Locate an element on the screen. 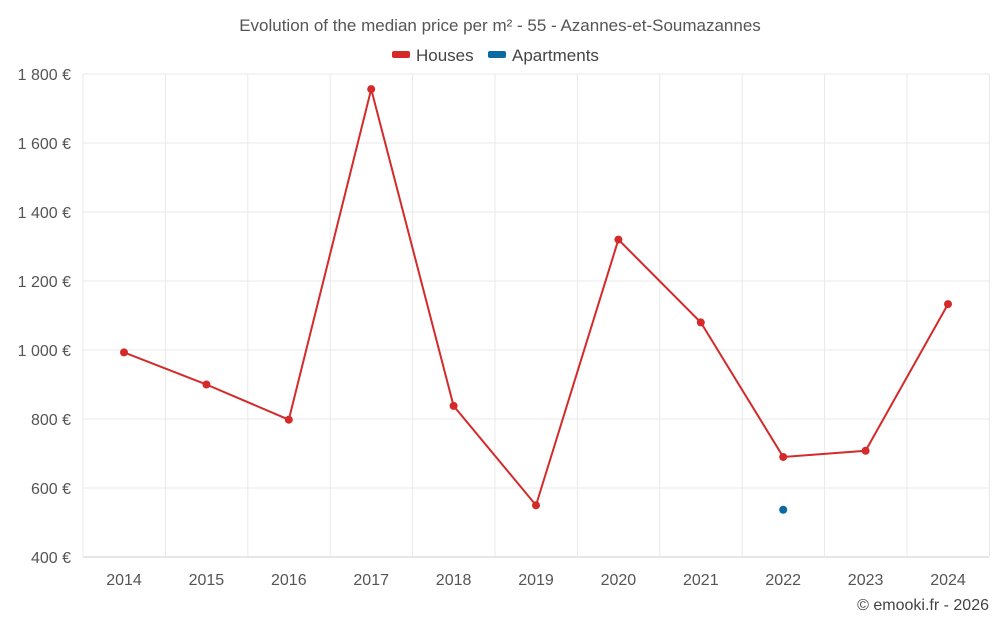 Image resolution: width=1000 pixels, height=625 pixels. x-tick-label: 2018 is located at coordinates (454, 580).